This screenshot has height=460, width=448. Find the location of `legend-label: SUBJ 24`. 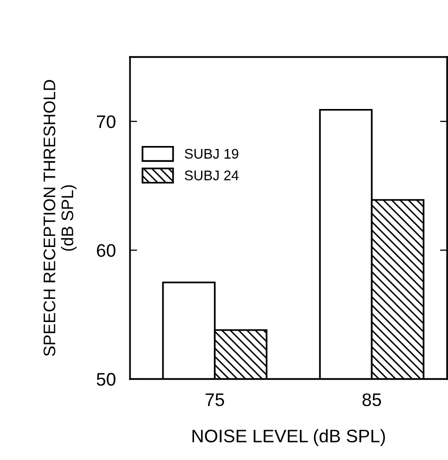

legend-label: SUBJ 24 is located at coordinates (211, 175).